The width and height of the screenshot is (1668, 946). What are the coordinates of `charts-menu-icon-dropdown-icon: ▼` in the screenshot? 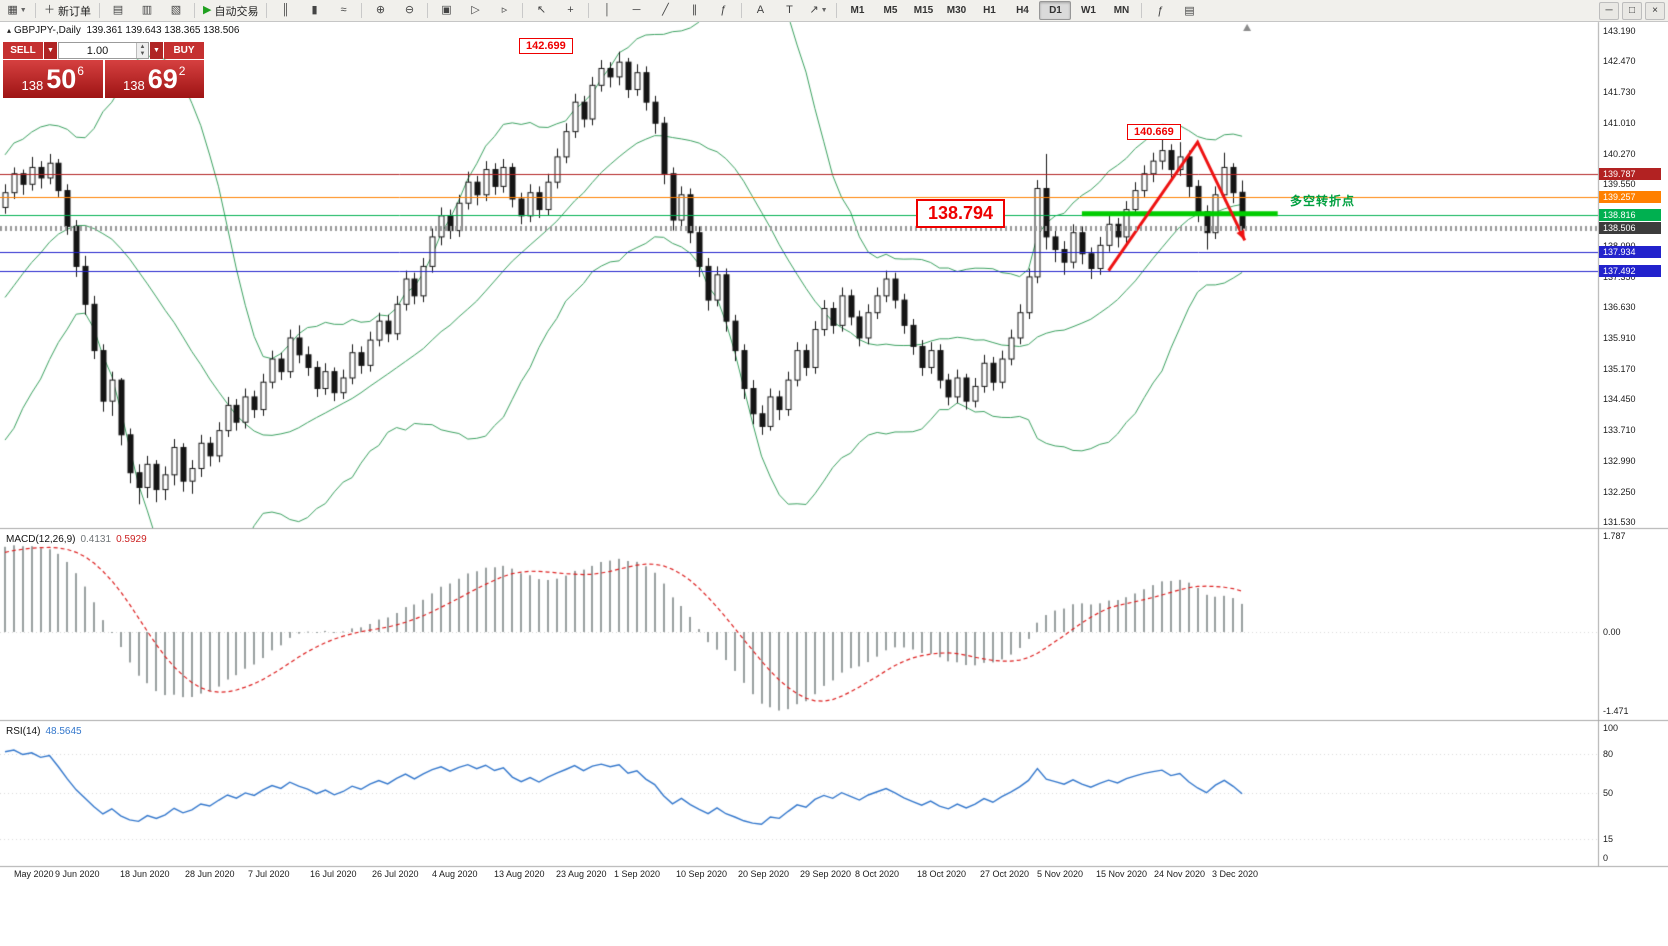 It's located at (23, 10).